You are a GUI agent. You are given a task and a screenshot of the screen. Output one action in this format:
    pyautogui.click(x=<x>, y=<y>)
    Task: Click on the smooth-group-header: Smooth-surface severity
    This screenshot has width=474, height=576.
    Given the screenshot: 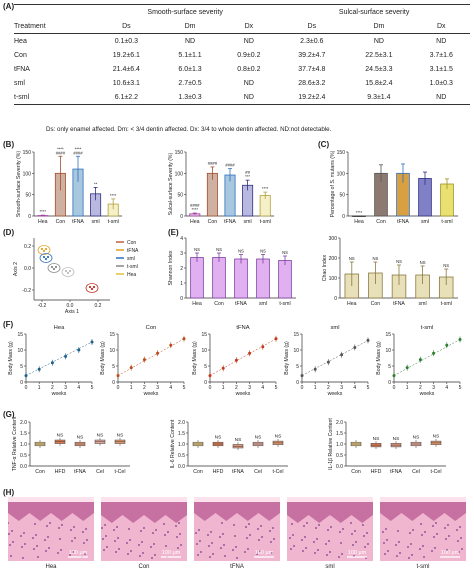 What is the action you would take?
    pyautogui.click(x=185, y=11)
    